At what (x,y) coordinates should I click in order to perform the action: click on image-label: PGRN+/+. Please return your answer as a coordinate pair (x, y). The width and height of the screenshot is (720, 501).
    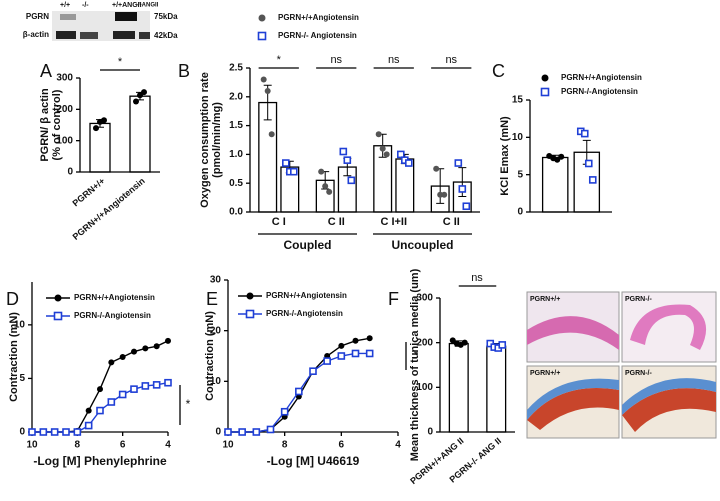
    Looking at the image, I should click on (545, 373).